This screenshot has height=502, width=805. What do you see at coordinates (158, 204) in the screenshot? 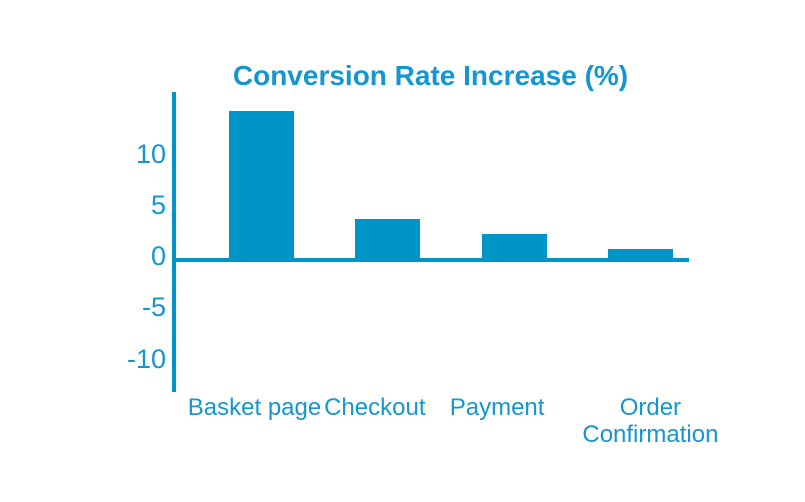
I see `y-tick-label-5: 5` at bounding box center [158, 204].